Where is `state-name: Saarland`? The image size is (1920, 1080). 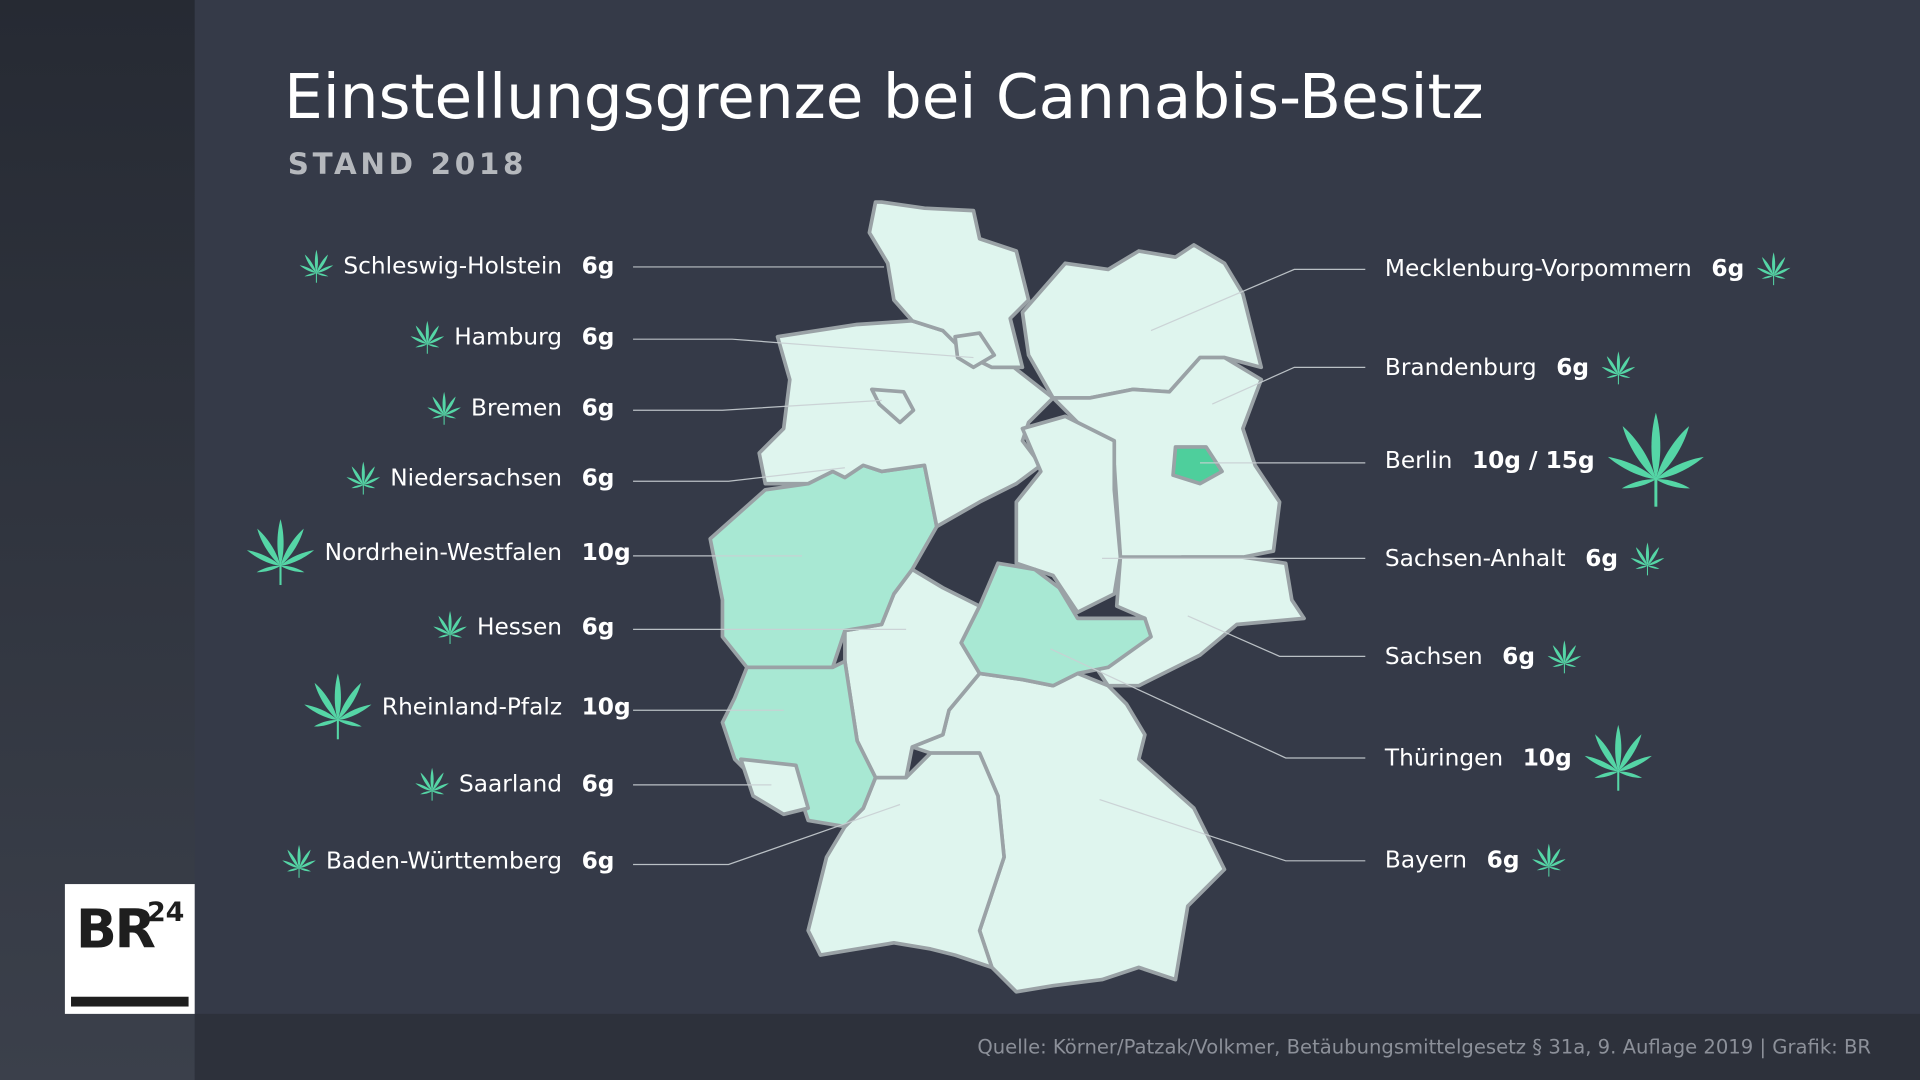
state-name: Saarland is located at coordinates (510, 783).